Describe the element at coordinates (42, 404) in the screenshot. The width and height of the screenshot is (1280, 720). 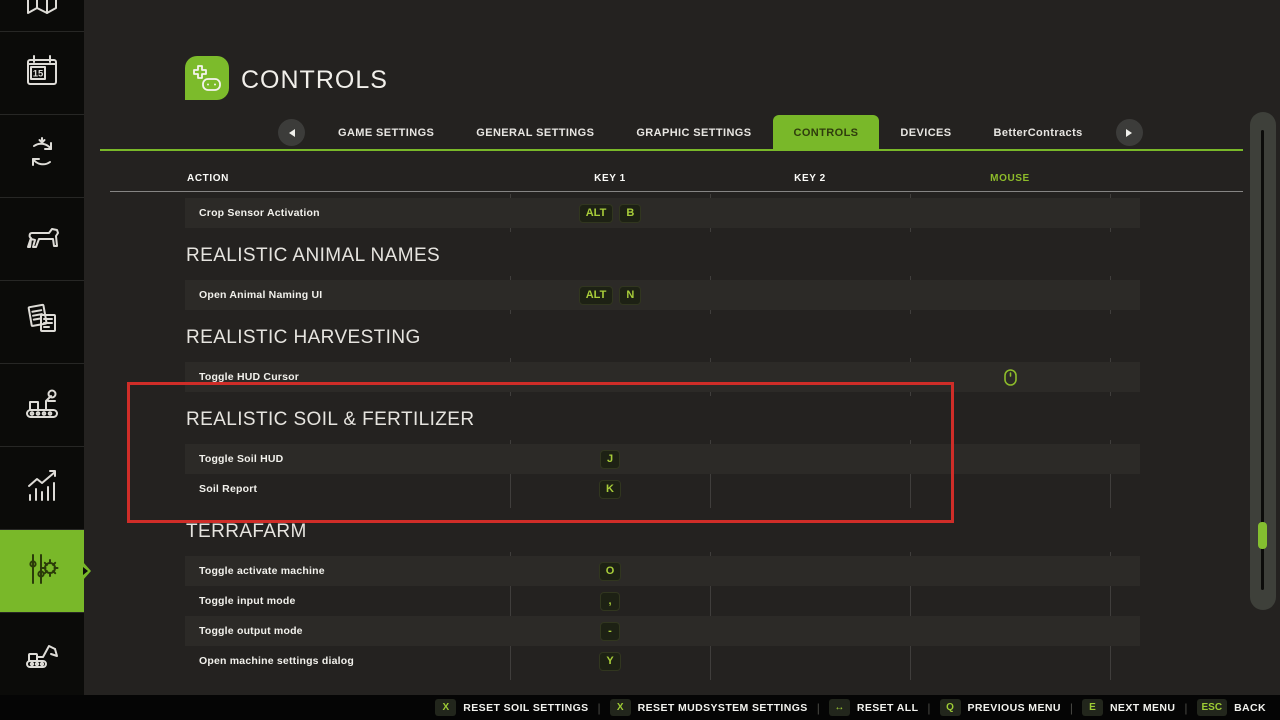
I see `sidebar-item-production` at that location.